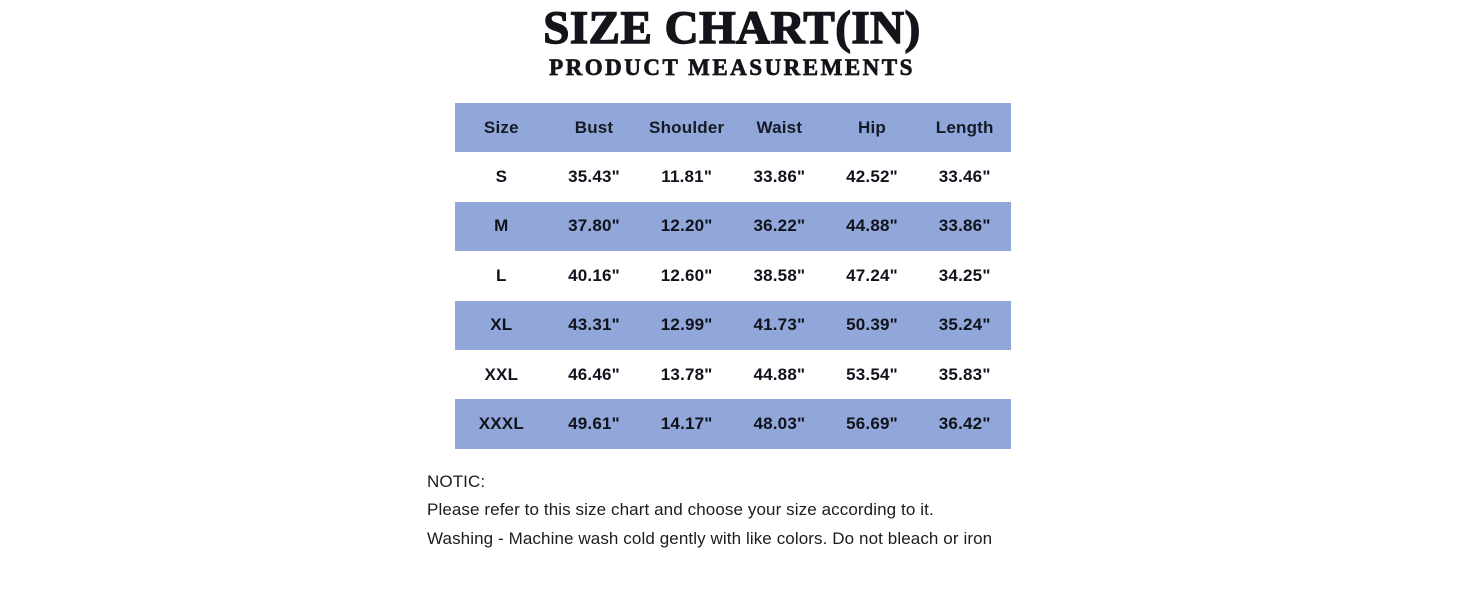  I want to click on table-row-xxxl: XXXL 49.61" 14.17" 48.03" 56.69" 36.42", so click(733, 424).